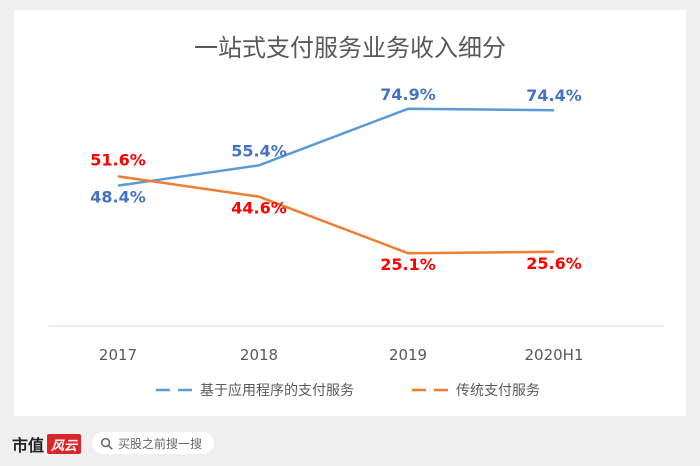 Image resolution: width=700 pixels, height=466 pixels. I want to click on data-label: 44.6%, so click(259, 208).